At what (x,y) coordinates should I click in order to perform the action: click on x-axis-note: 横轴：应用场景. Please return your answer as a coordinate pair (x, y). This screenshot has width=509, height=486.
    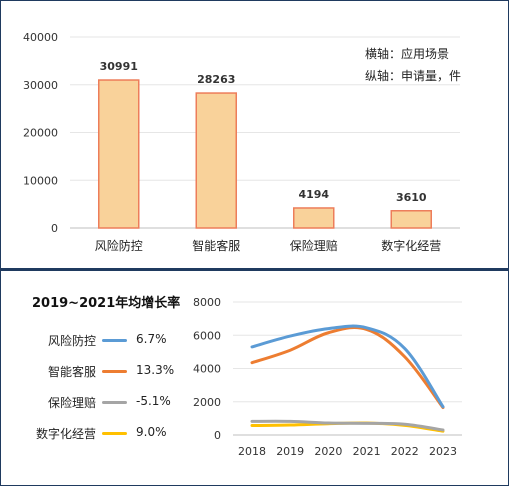
    Looking at the image, I should click on (407, 54).